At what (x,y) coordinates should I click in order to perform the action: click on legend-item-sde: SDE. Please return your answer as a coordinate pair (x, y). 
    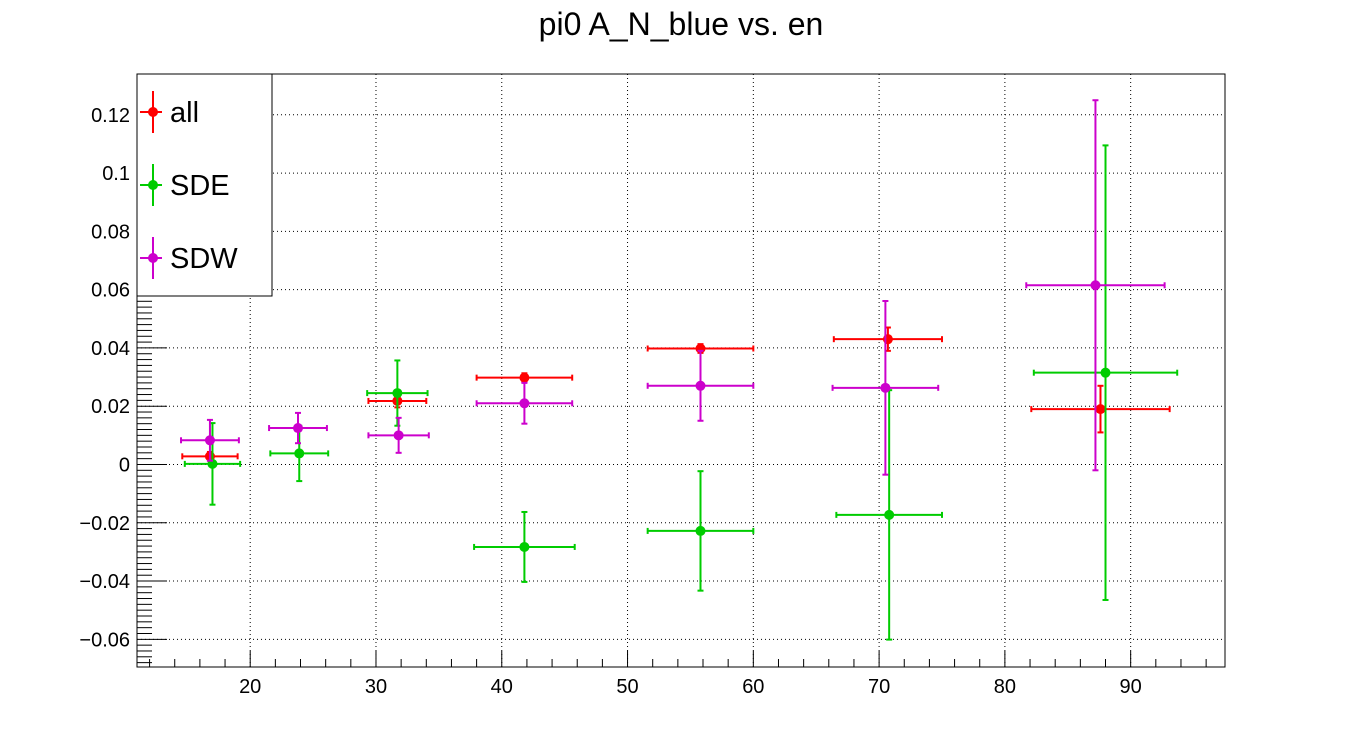
    Looking at the image, I should click on (185, 185).